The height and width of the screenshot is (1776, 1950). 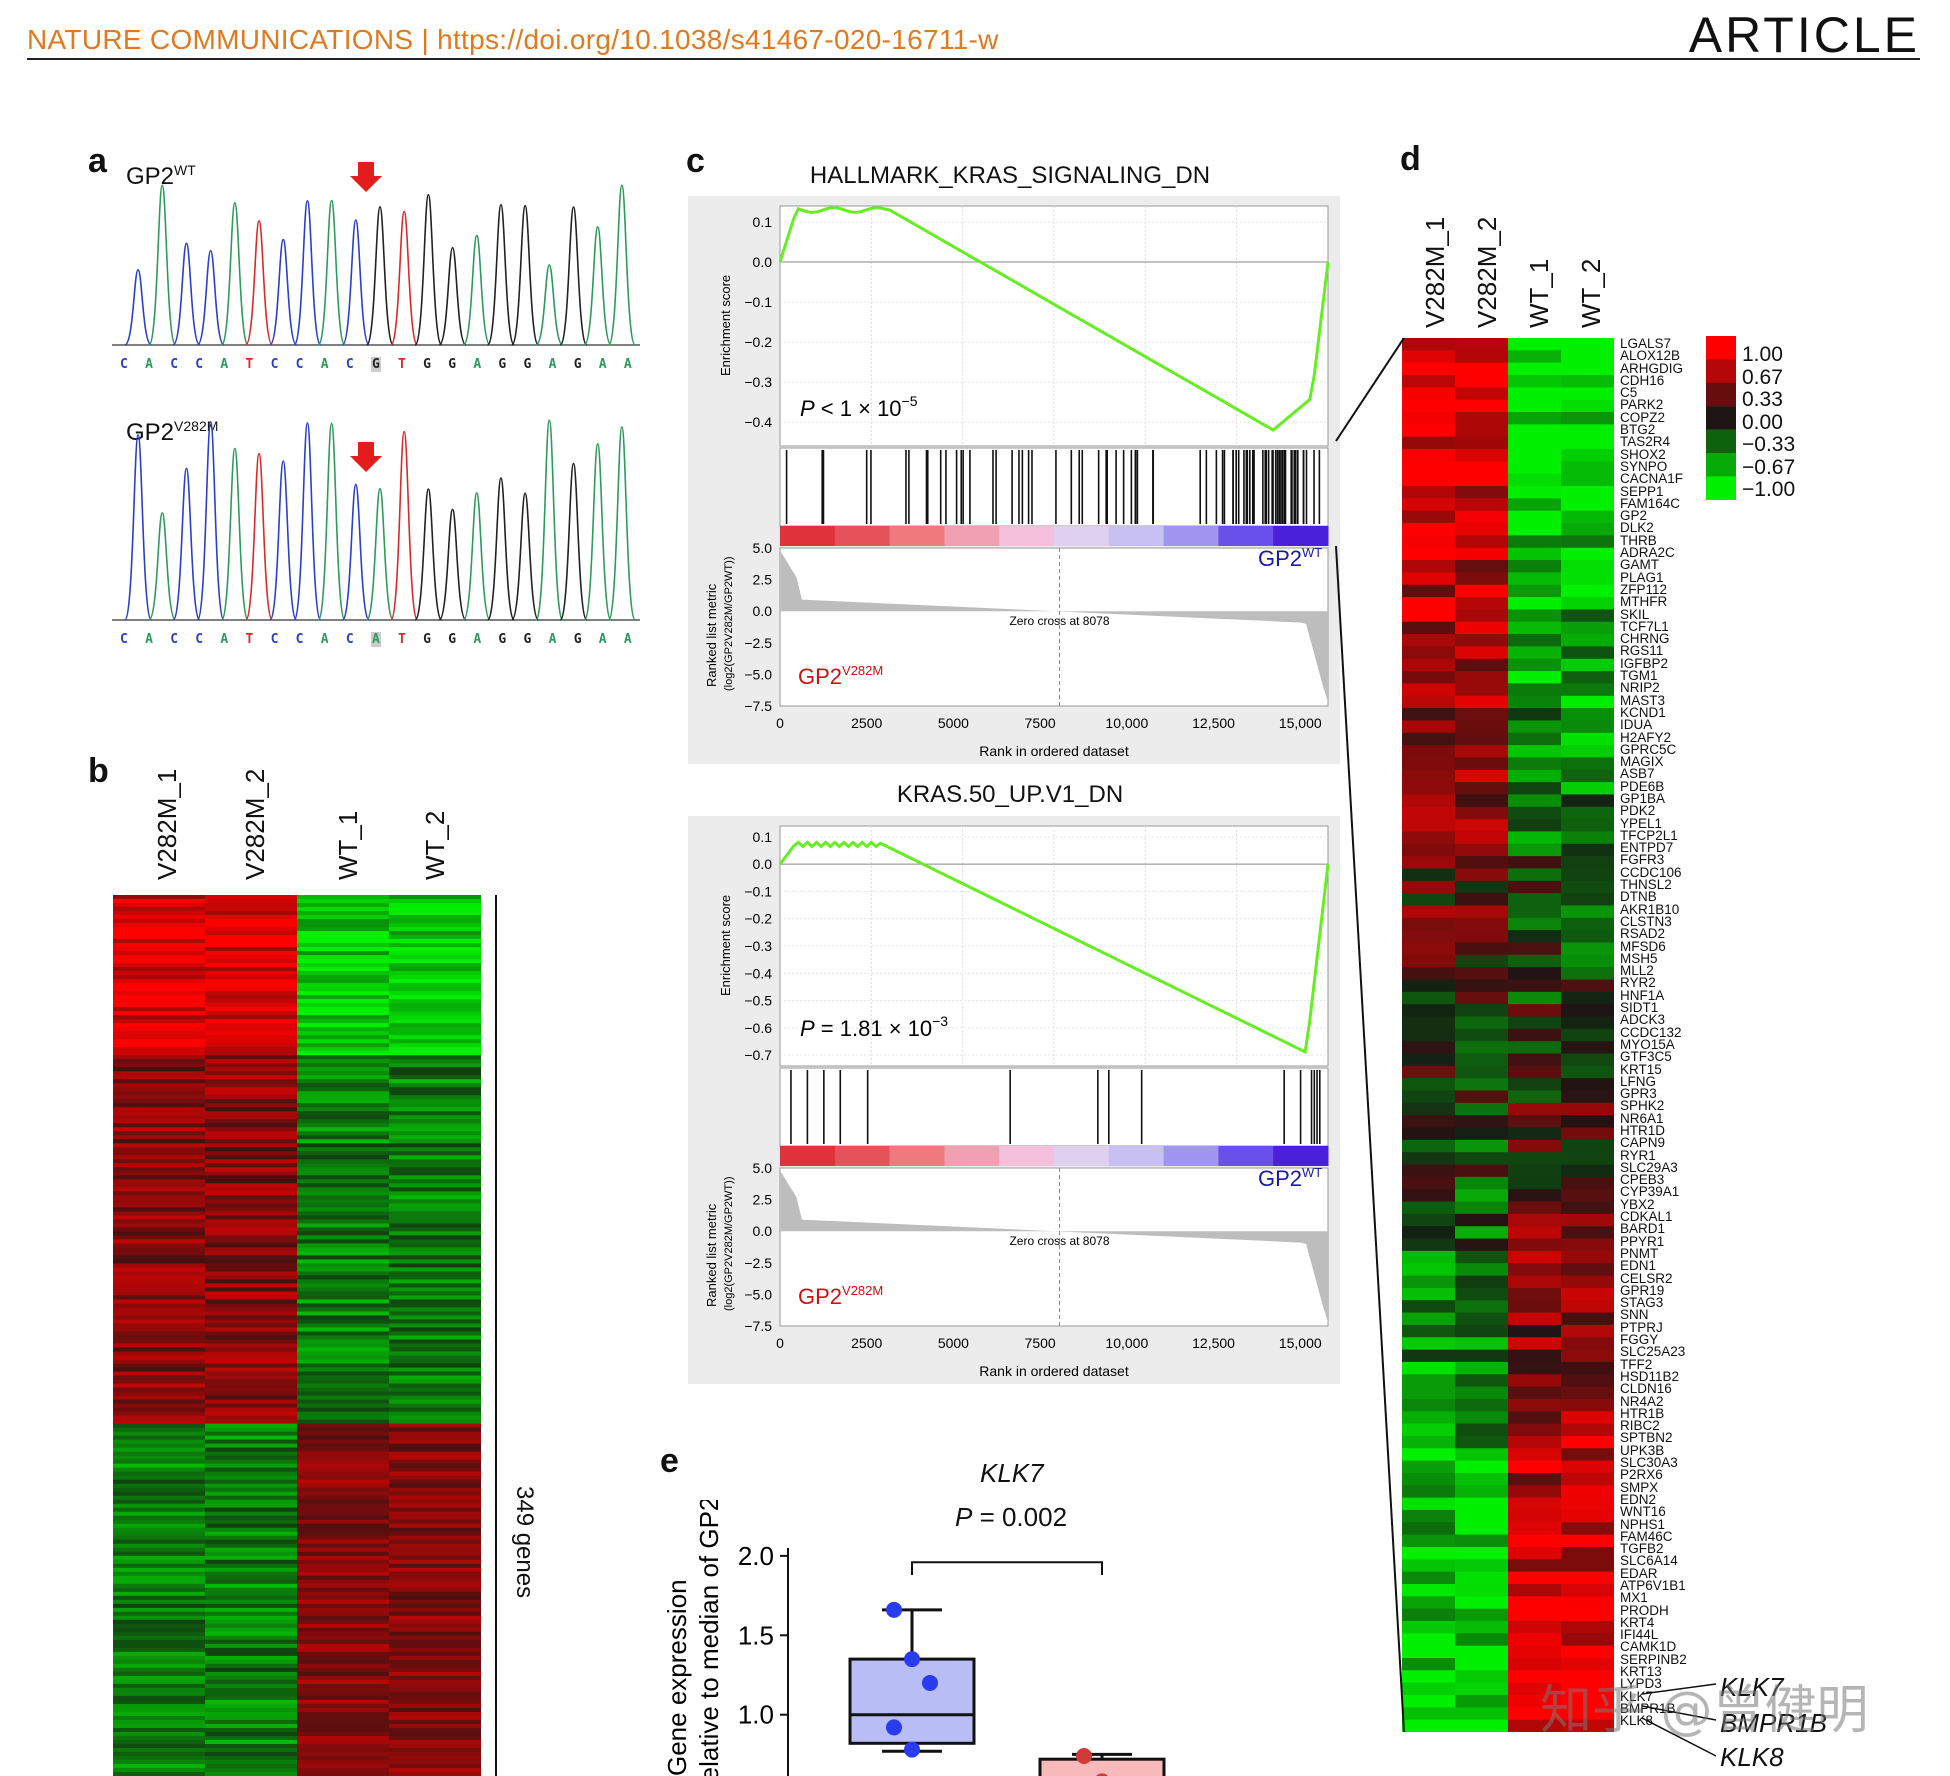 I want to click on gene-label: SEPP1, so click(x=1642, y=491).